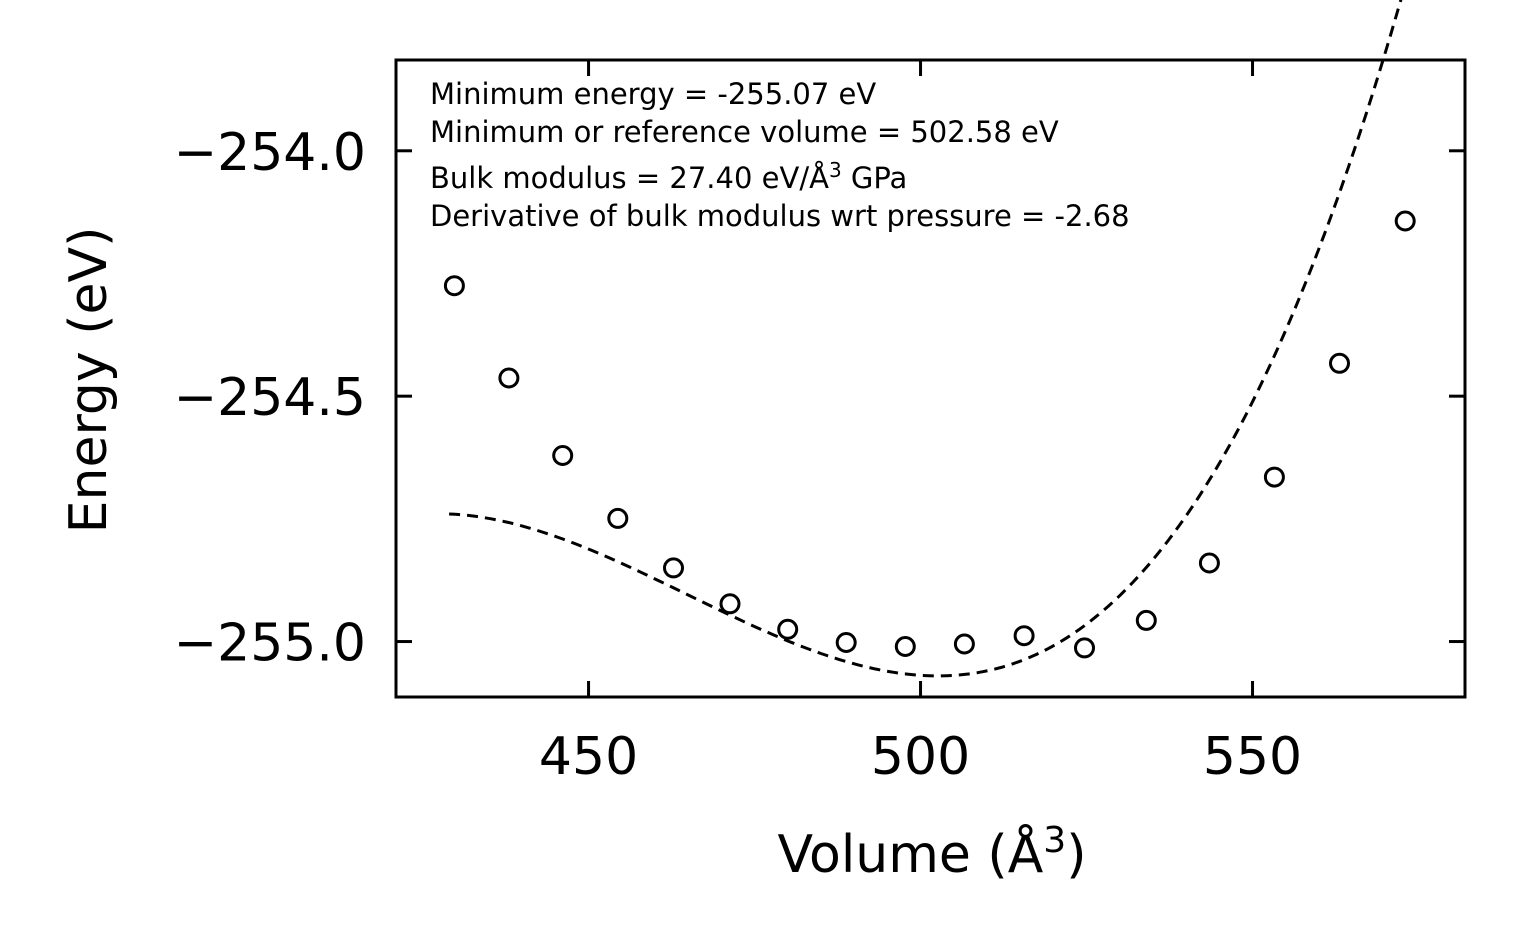 The width and height of the screenshot is (1525, 943). Describe the element at coordinates (270, 644) in the screenshot. I see `y-tick-label-2: −255.0` at that location.